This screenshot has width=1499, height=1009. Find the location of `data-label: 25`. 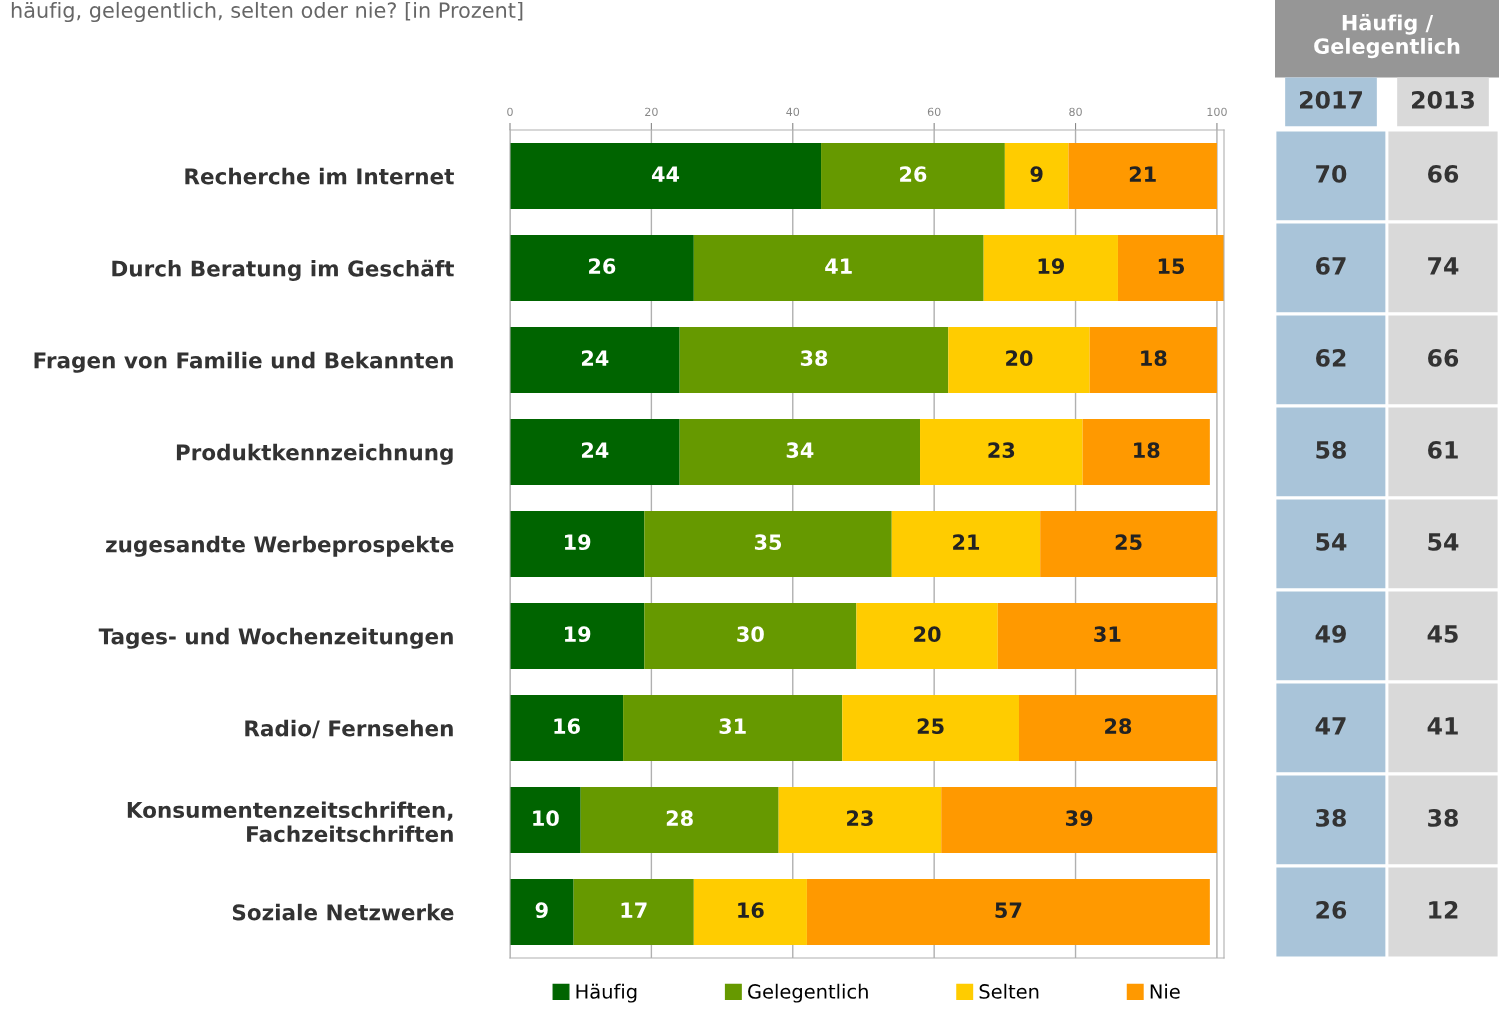

data-label: 25 is located at coordinates (1128, 542).